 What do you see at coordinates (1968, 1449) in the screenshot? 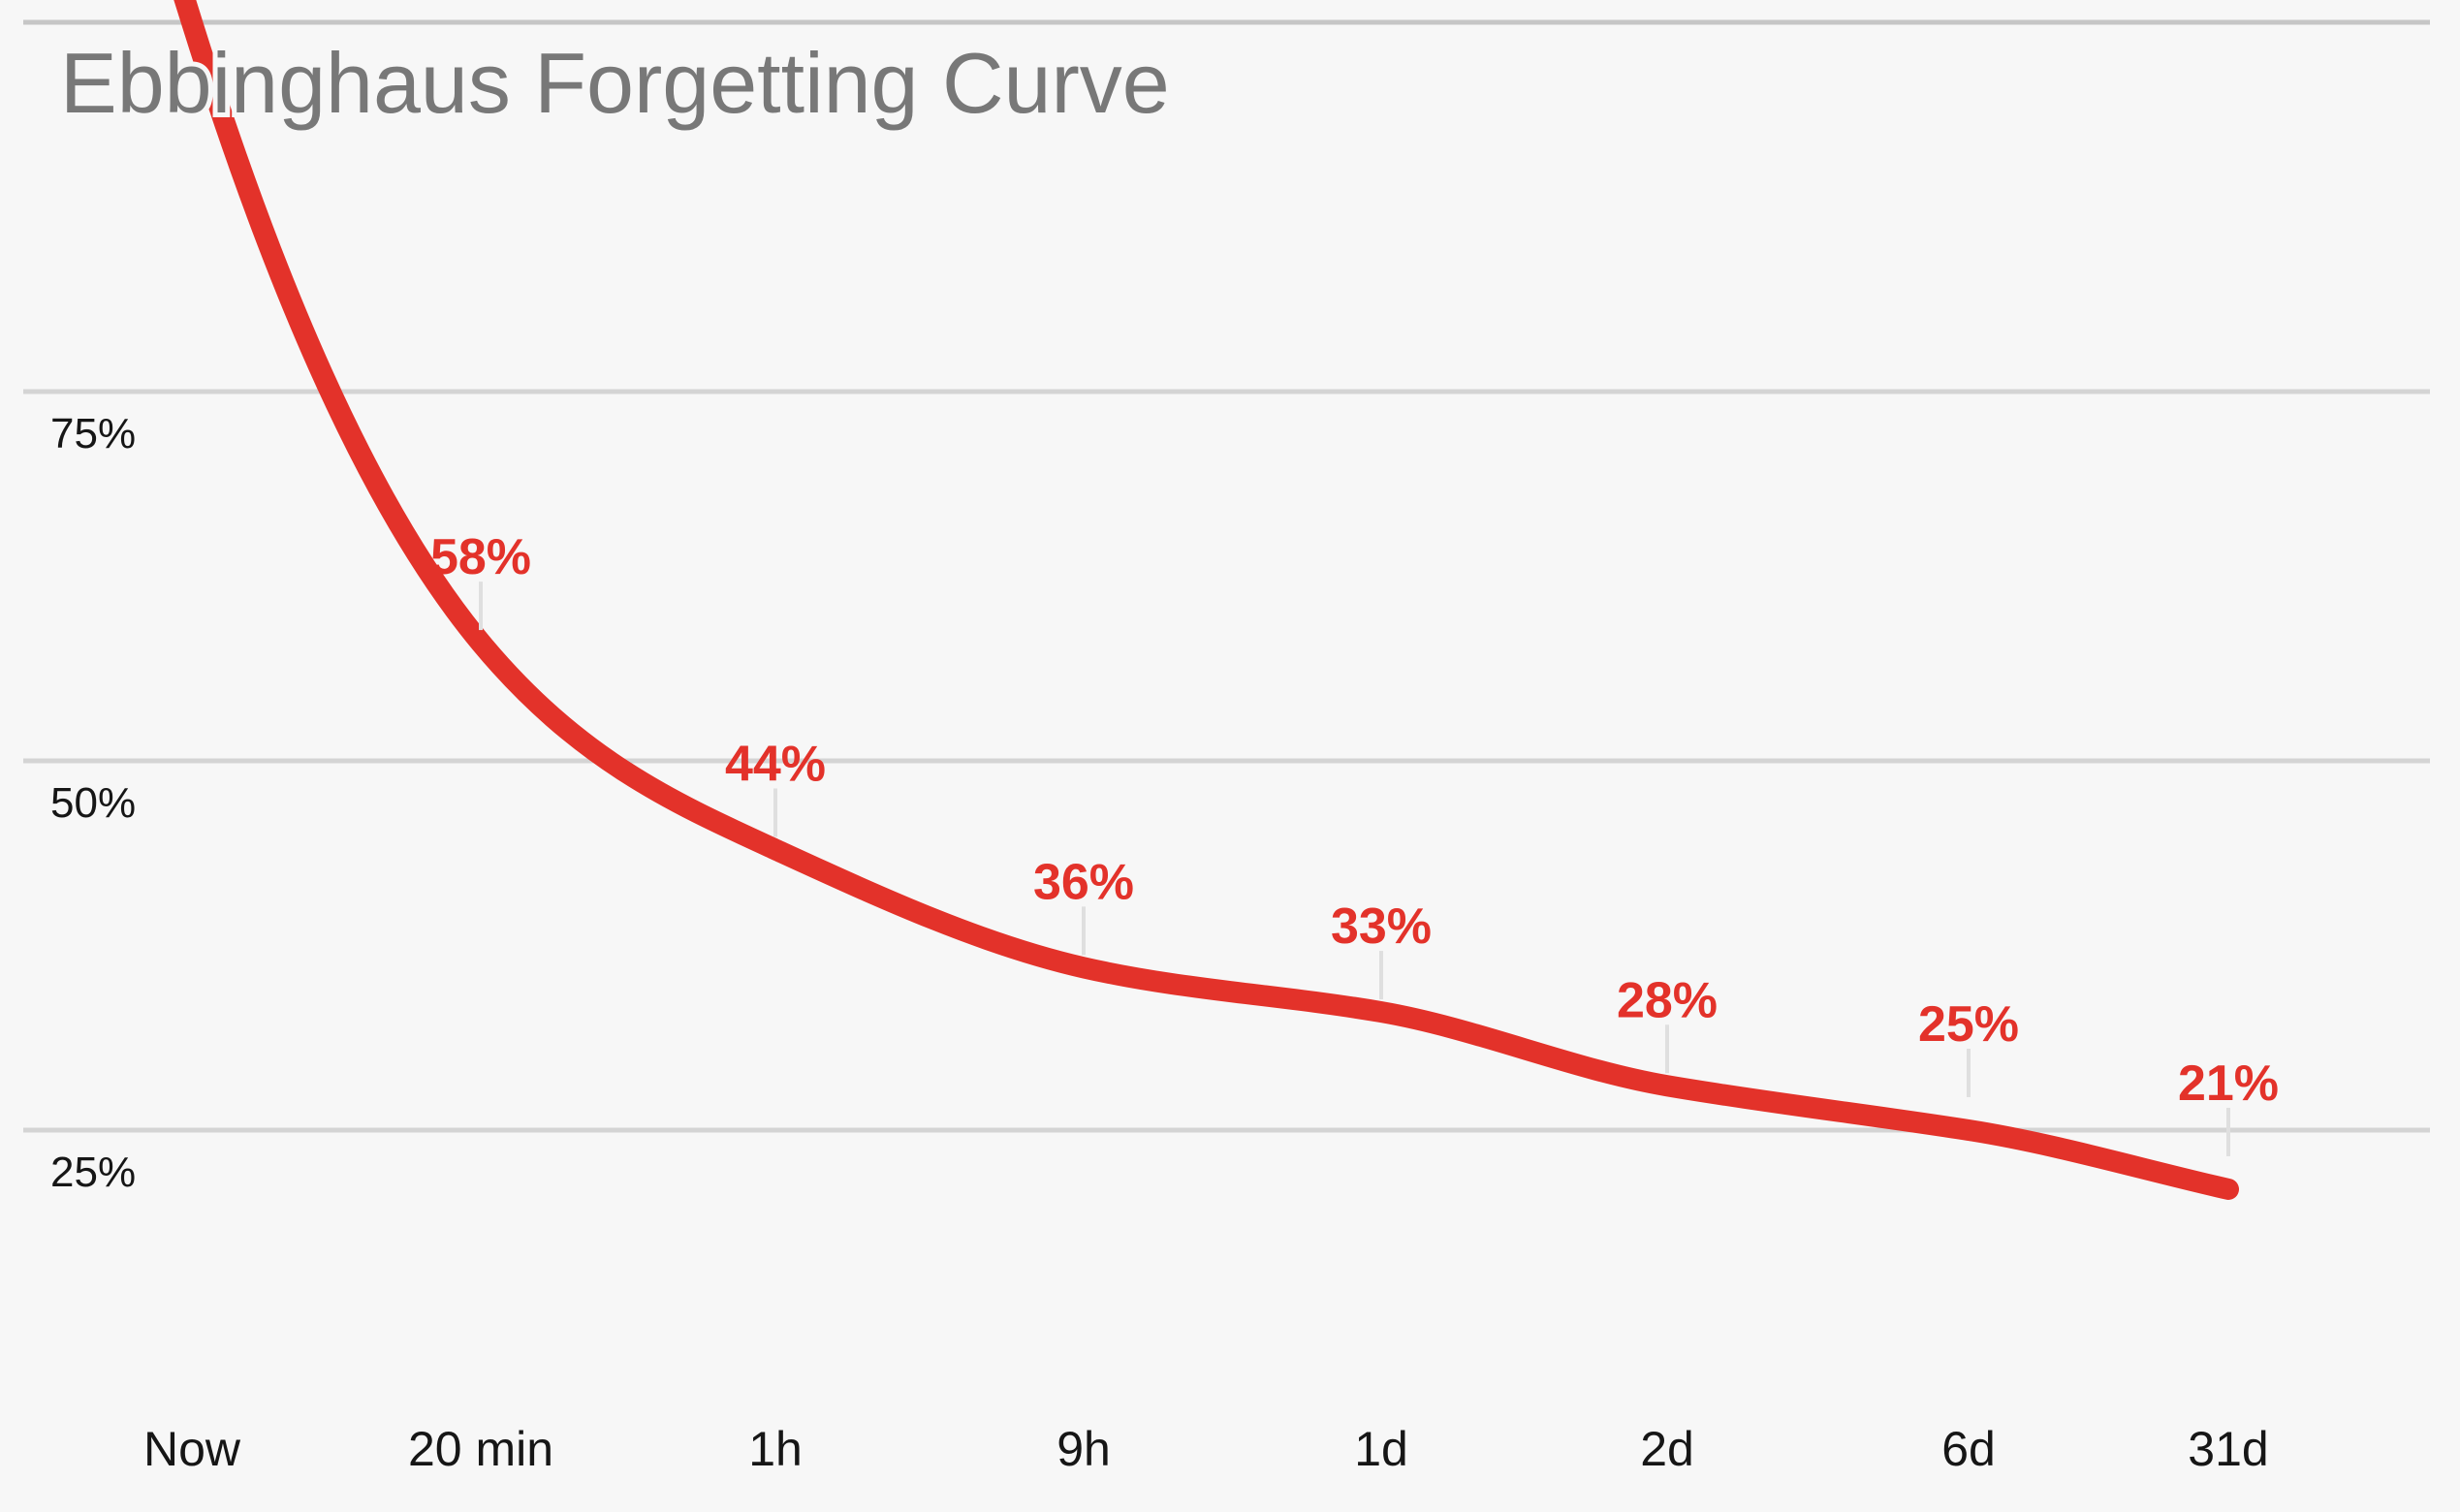
I see `x-axis-label-6d: 6d` at bounding box center [1968, 1449].